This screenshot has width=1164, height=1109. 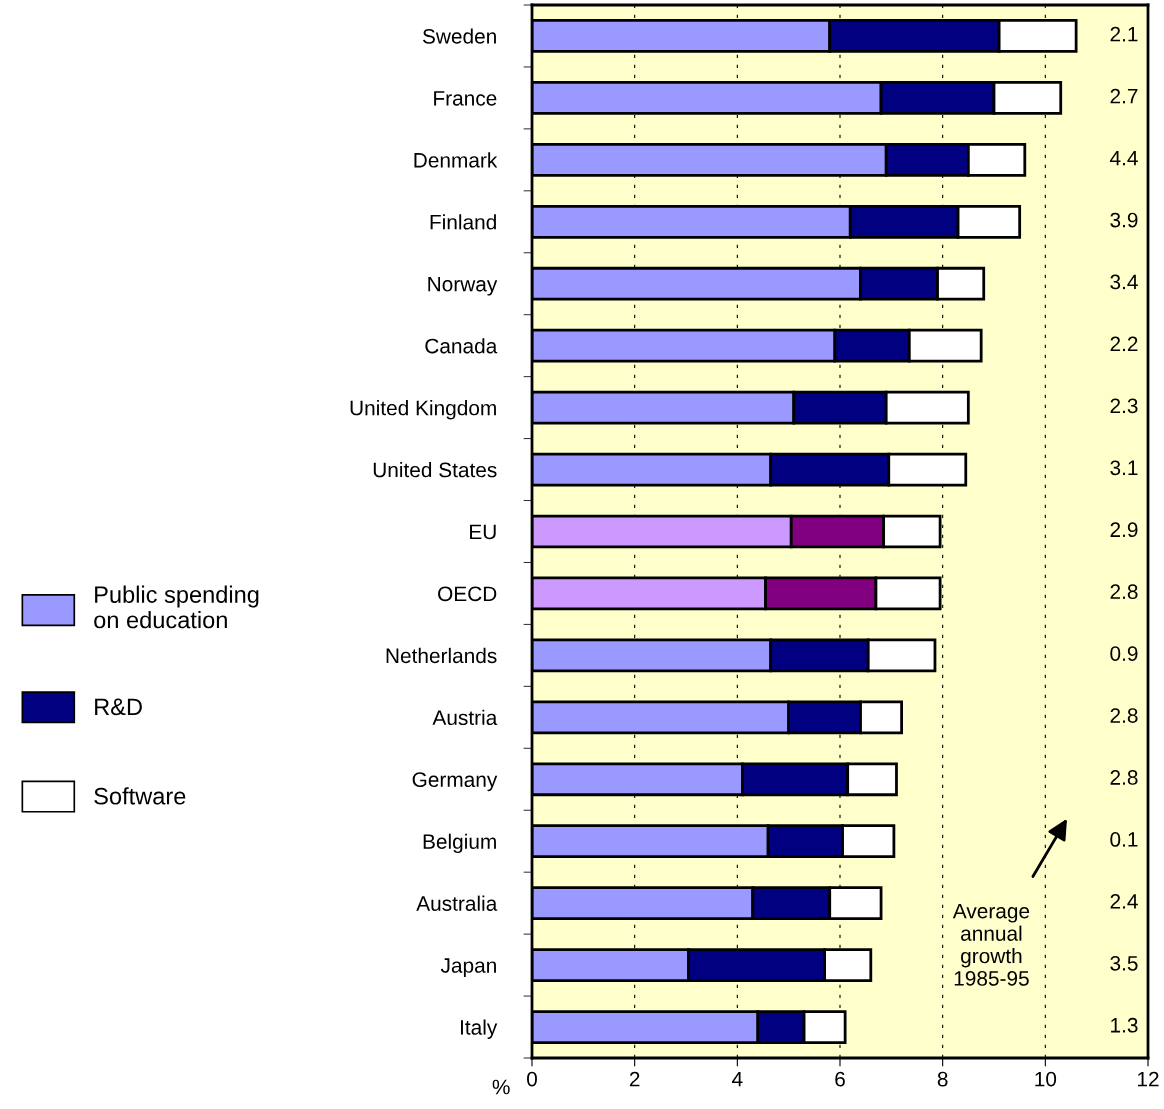 What do you see at coordinates (1124, 530) in the screenshot?
I see `annotation: 2.9` at bounding box center [1124, 530].